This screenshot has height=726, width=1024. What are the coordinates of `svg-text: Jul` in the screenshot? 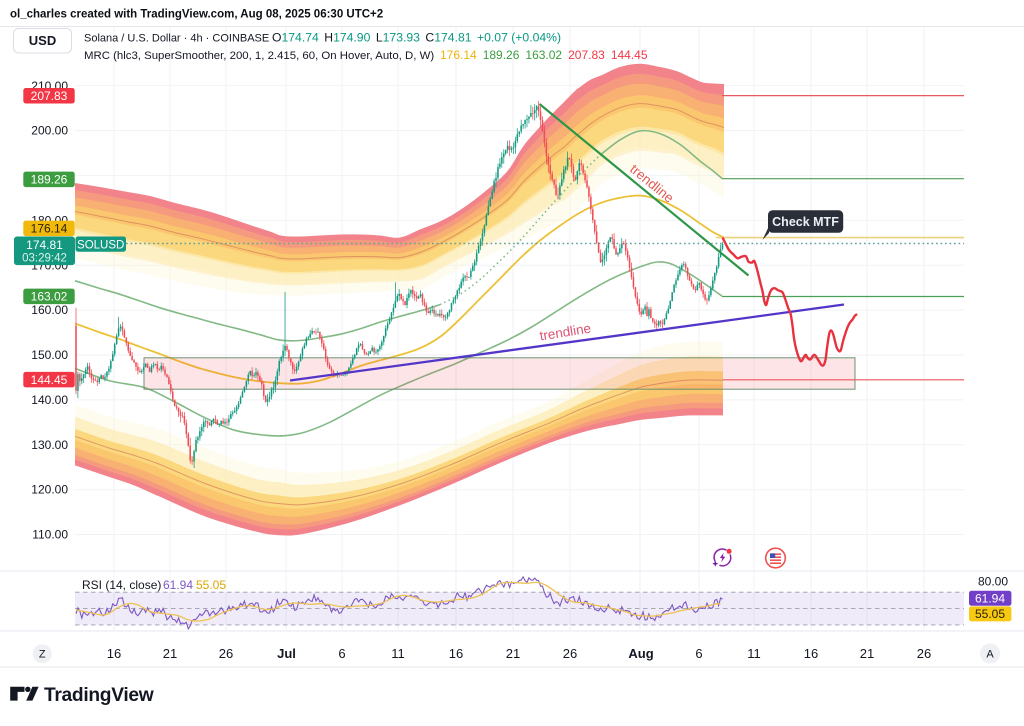 It's located at (286, 653).